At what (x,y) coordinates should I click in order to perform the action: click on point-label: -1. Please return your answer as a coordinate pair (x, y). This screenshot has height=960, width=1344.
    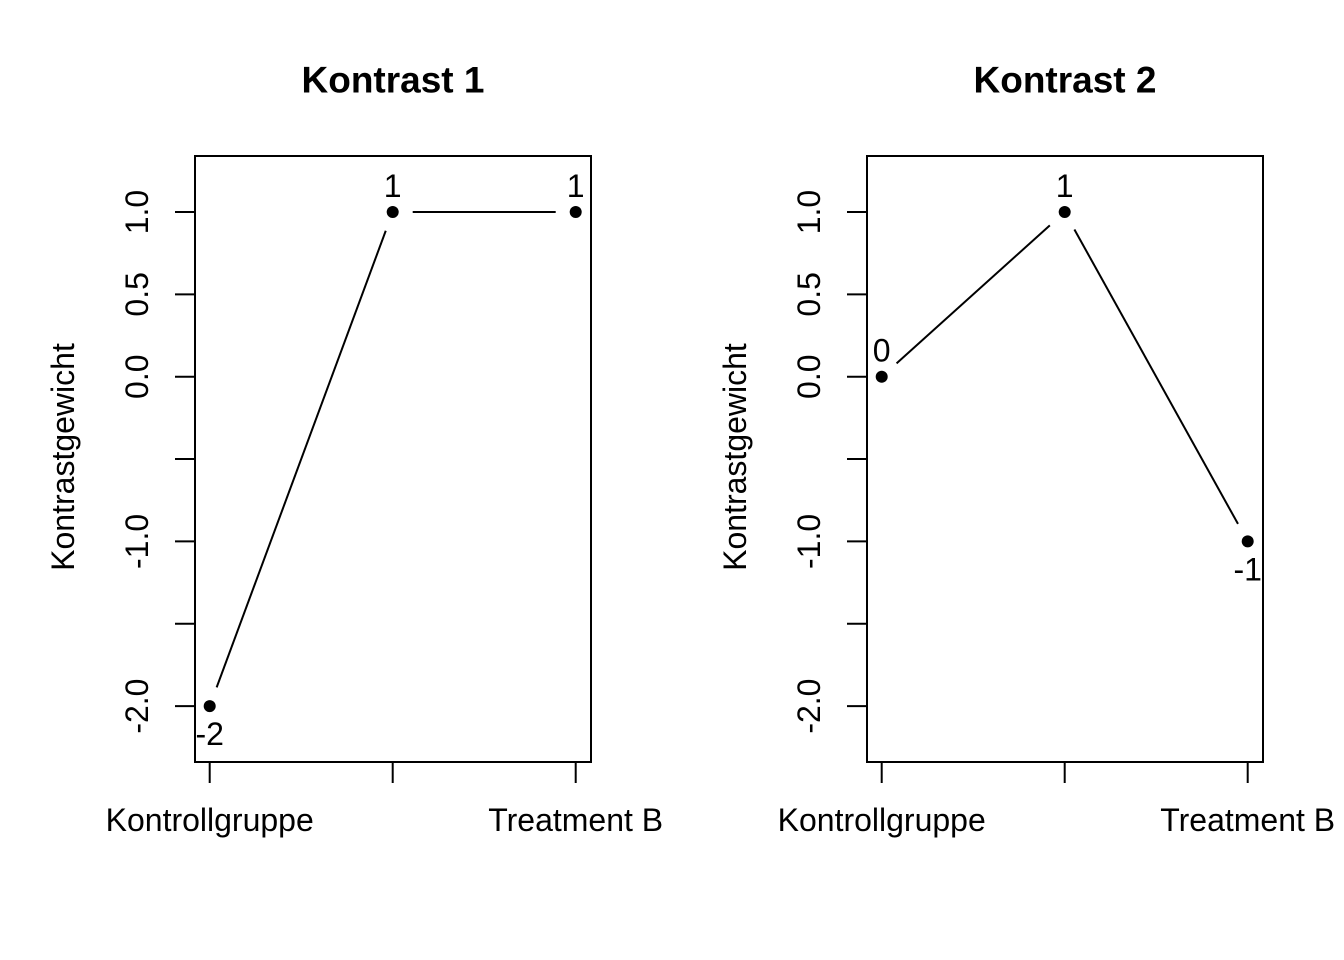
    Looking at the image, I should click on (1247, 569).